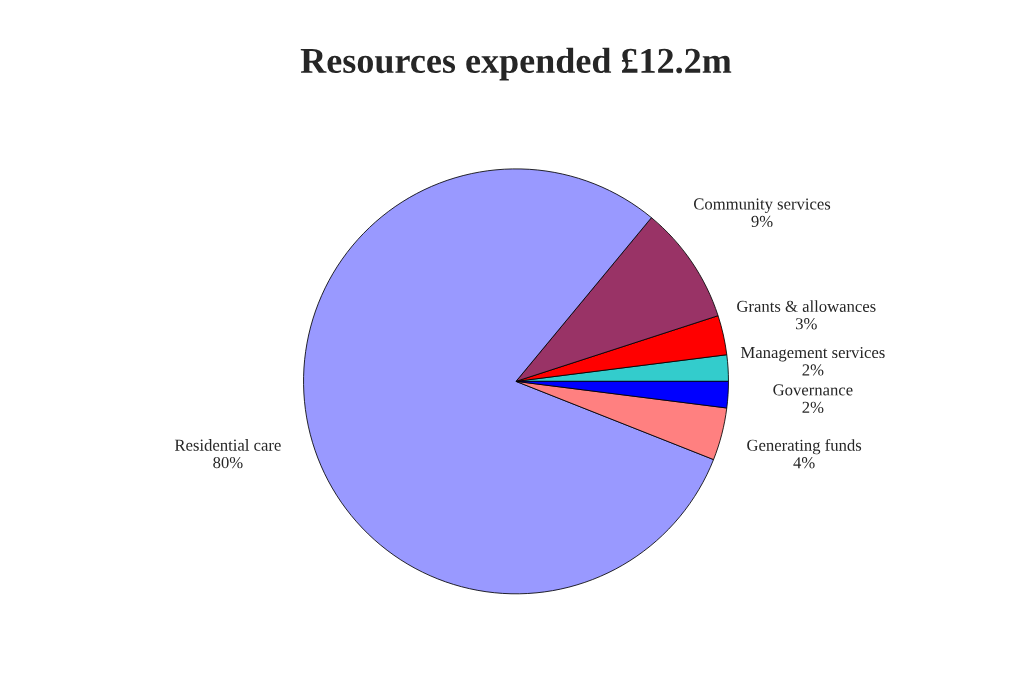 The width and height of the screenshot is (1032, 681). I want to click on slice-label: Governance, so click(813, 390).